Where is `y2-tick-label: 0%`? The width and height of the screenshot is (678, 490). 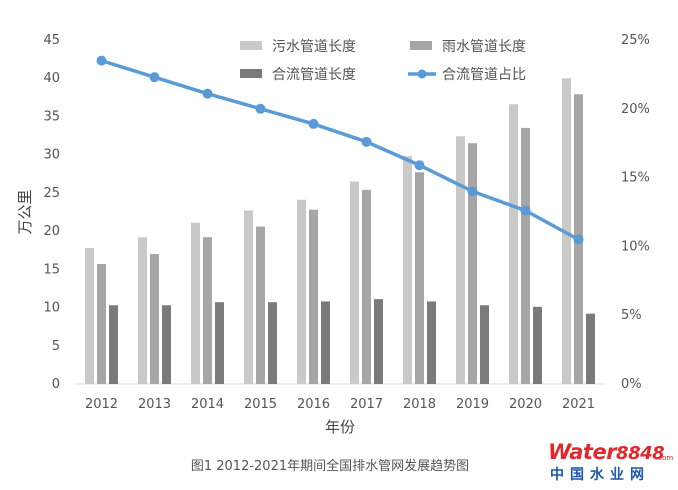 y2-tick-label: 0% is located at coordinates (631, 384).